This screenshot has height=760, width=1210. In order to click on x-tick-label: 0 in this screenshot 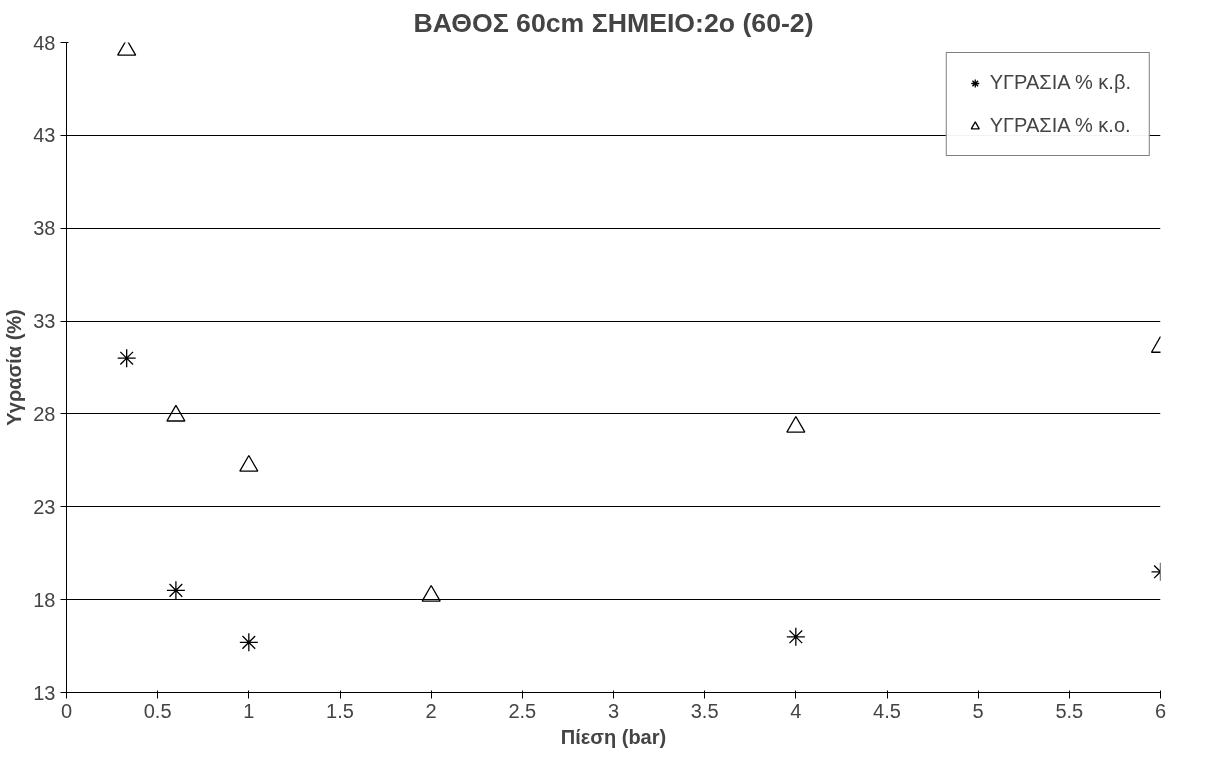, I will do `click(66, 710)`.